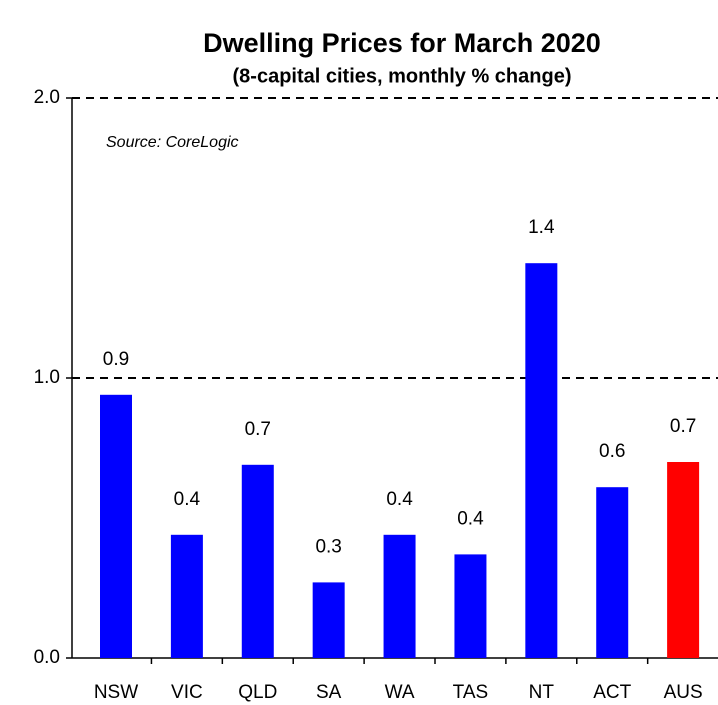 This screenshot has width=718, height=705. Describe the element at coordinates (541, 227) in the screenshot. I see `data-label: 1.4` at that location.